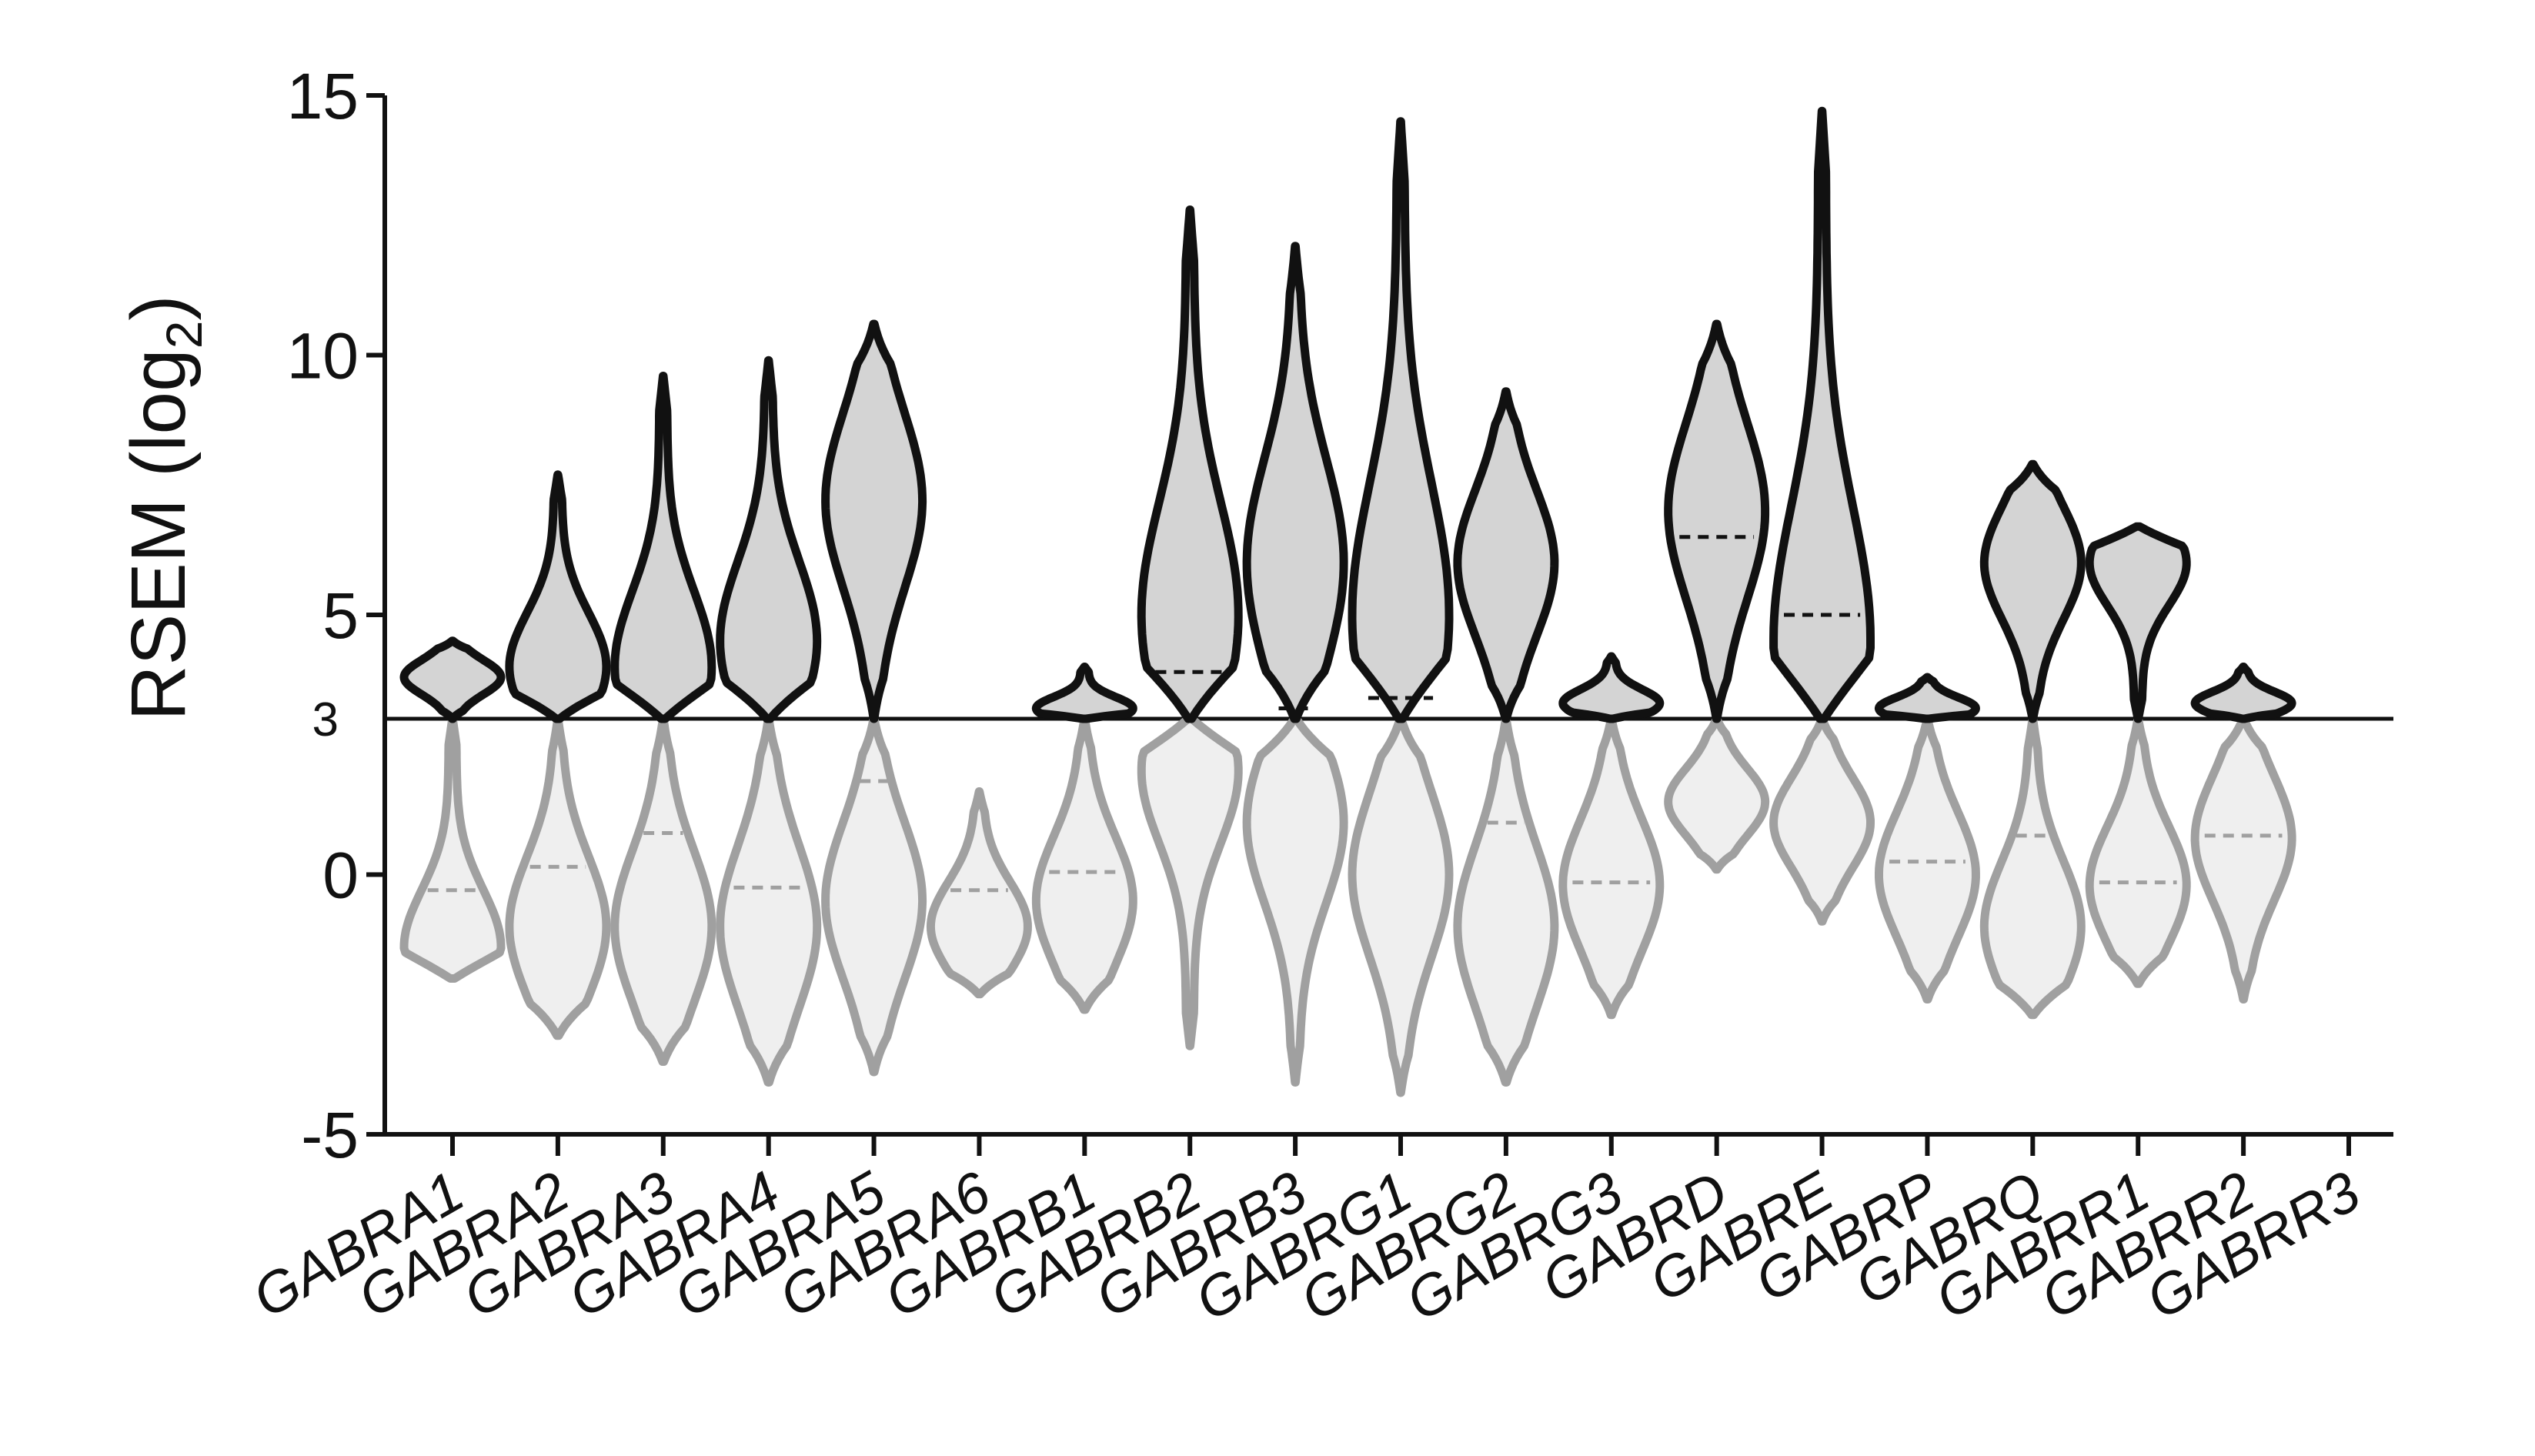 This screenshot has height=1456, width=2535. Describe the element at coordinates (340, 615) in the screenshot. I see `y-tick-label: 5` at that location.